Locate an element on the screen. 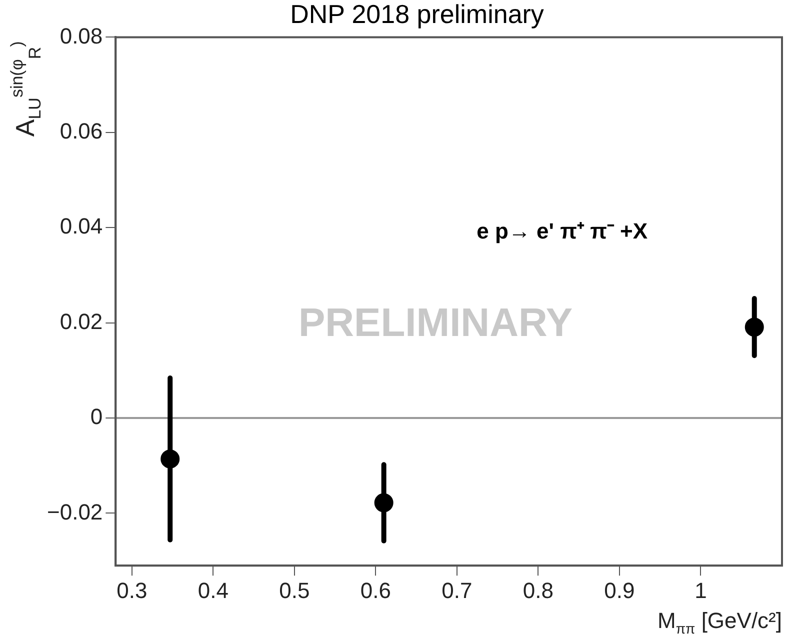 This screenshot has width=792, height=634. chart-title: DNP 2018 preliminary is located at coordinates (417, 14).